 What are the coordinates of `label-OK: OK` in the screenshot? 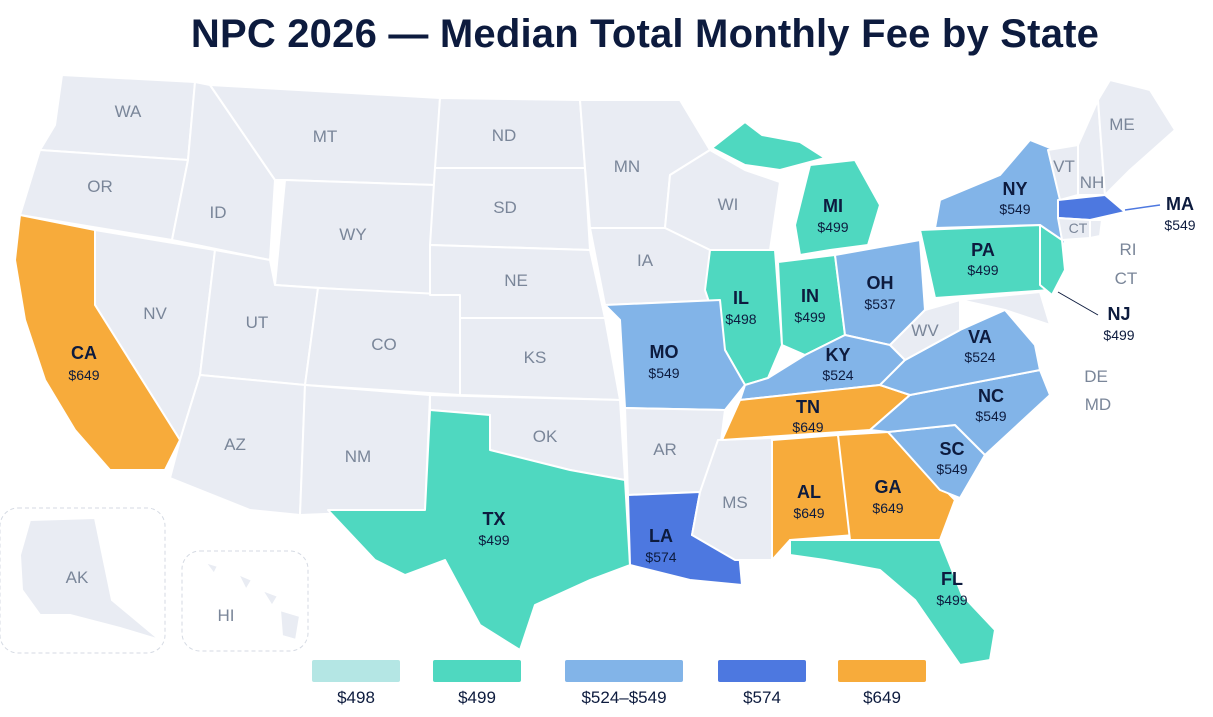 It's located at (545, 436).